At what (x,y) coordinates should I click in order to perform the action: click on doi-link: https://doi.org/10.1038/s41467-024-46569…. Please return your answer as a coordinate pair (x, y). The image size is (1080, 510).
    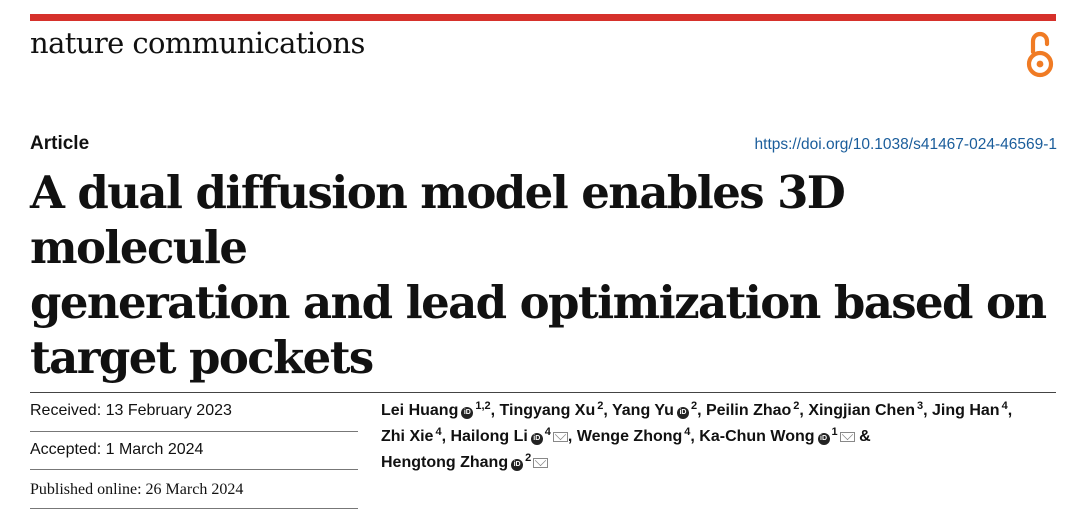
    Looking at the image, I should click on (905, 144).